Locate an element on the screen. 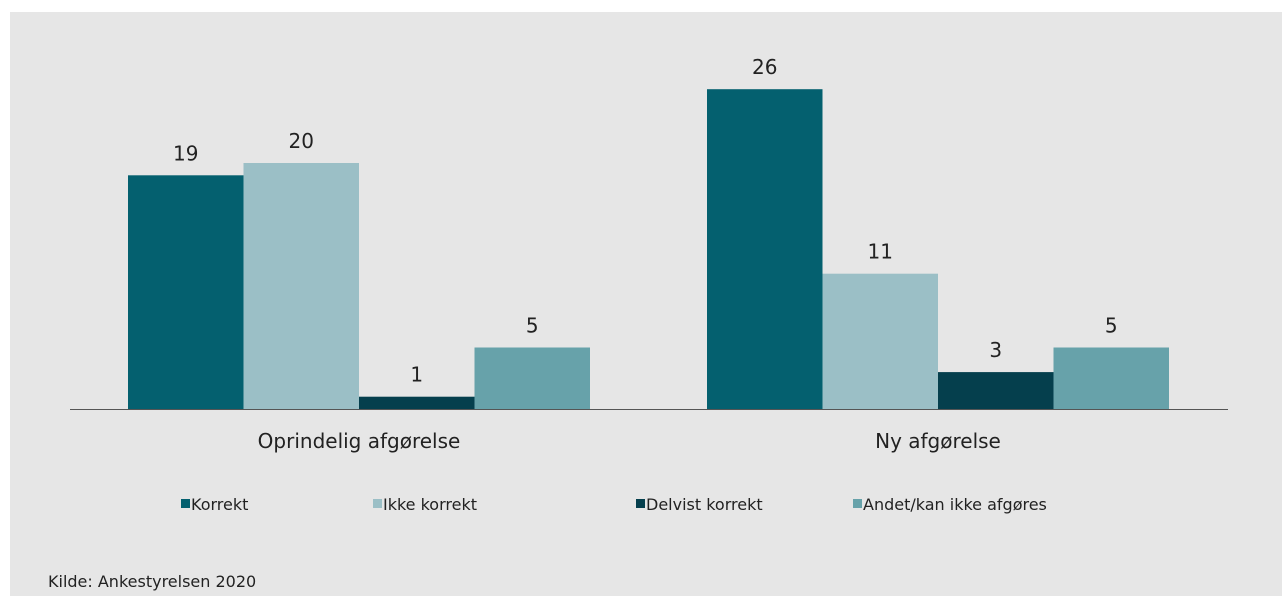 This screenshot has height=598, width=1284. legend-label-2: Delvist korrekt is located at coordinates (704, 504).